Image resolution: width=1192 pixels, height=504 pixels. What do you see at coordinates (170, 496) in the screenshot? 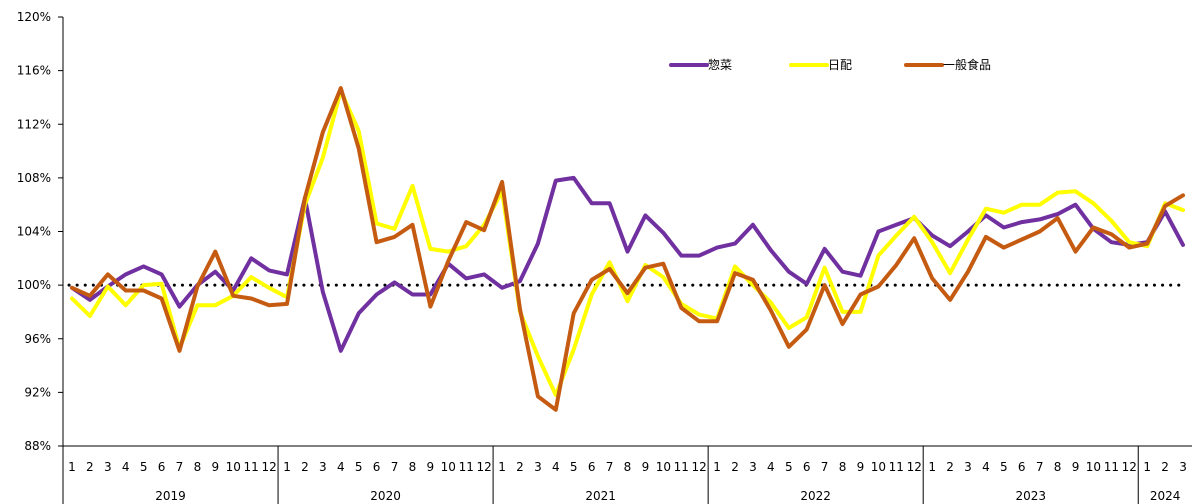
I see `year-label: 2019` at bounding box center [170, 496].